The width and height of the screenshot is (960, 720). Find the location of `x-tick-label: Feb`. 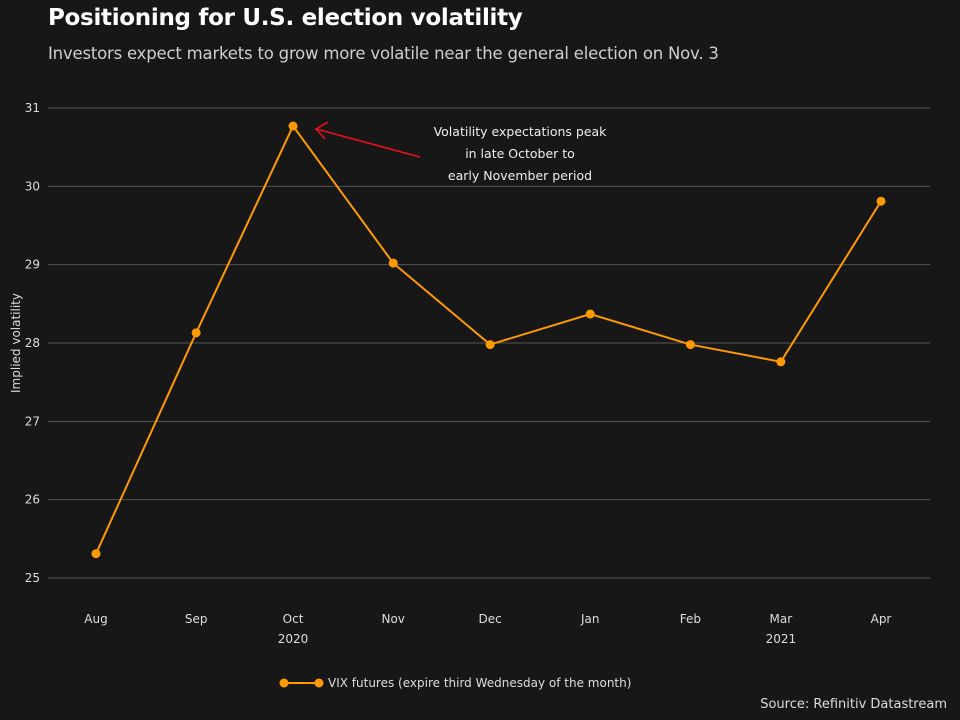

x-tick-label: Feb is located at coordinates (690, 619).